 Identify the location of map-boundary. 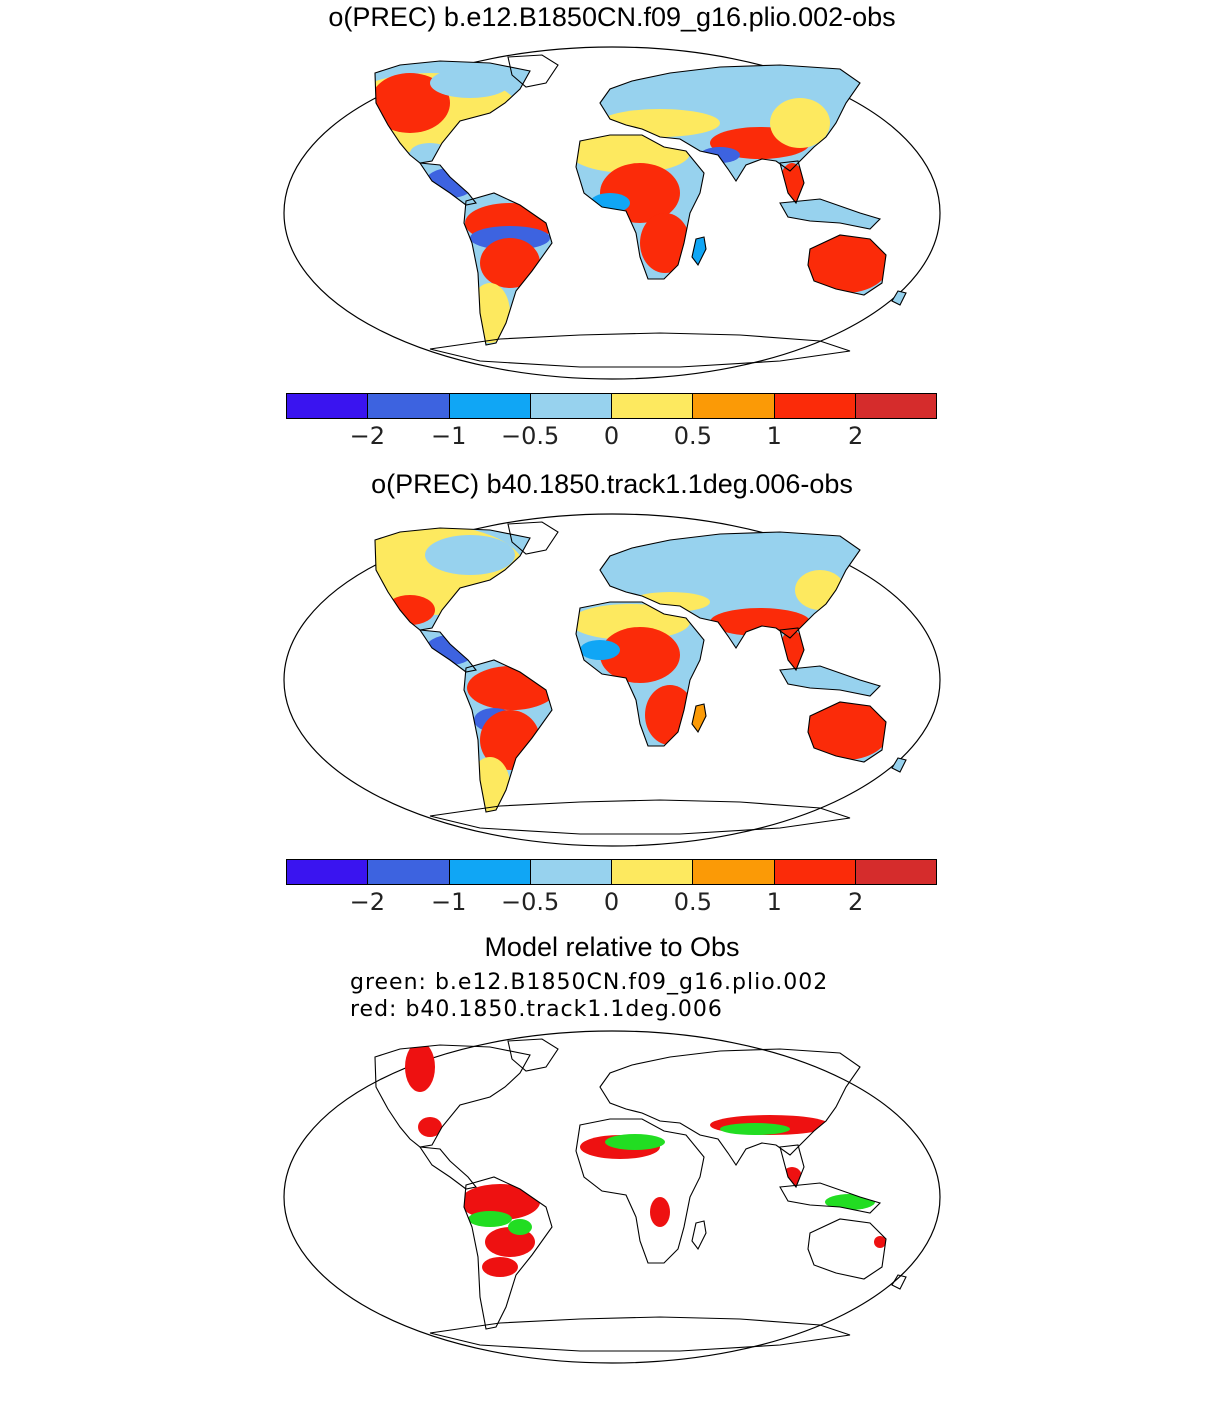
(612, 1197).